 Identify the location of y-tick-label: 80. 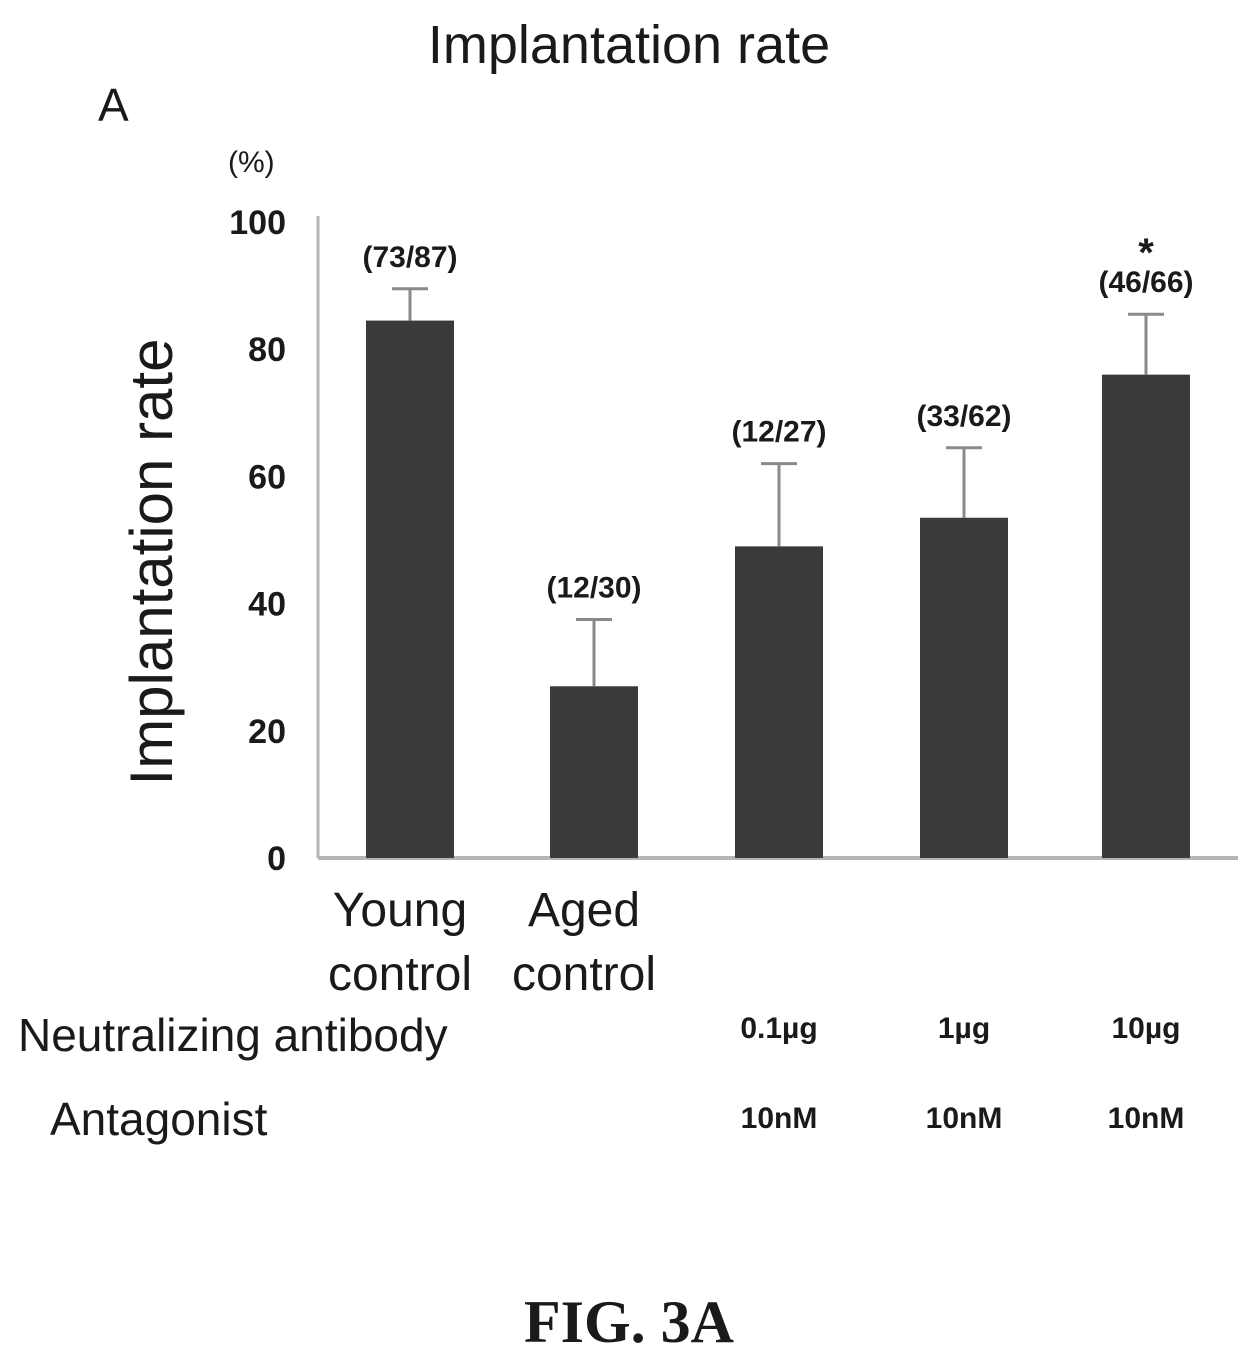
(267, 350).